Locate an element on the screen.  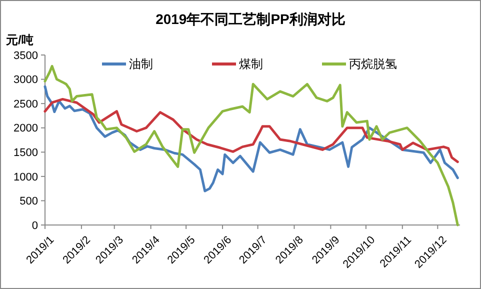
y-tick-label: 2500 is located at coordinates (26, 104).